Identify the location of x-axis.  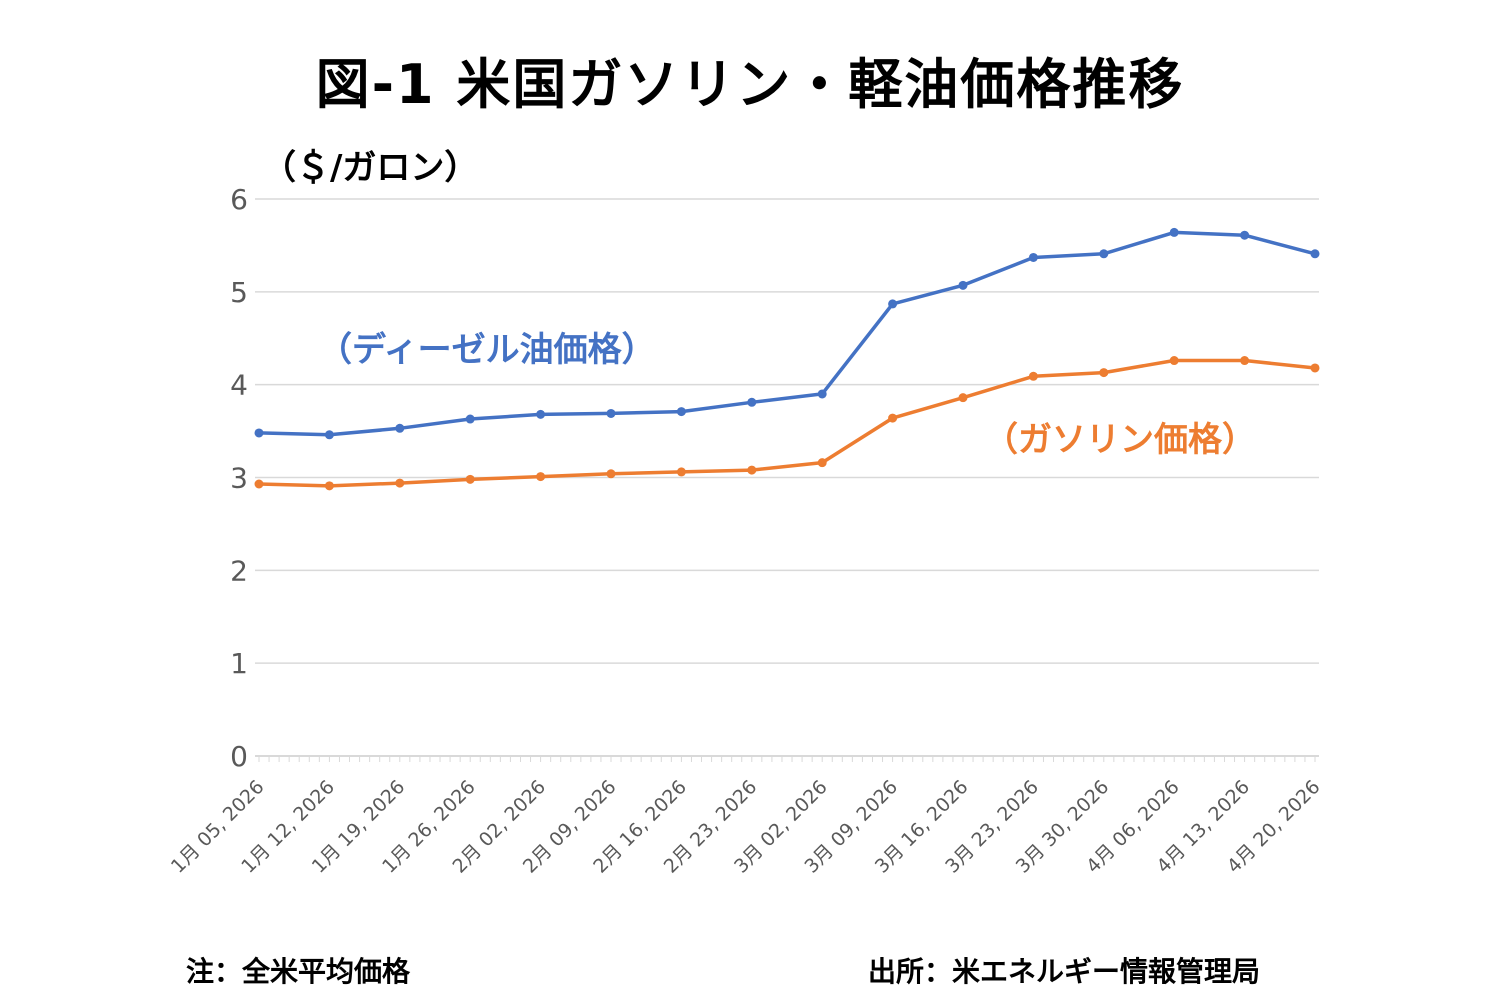
(787, 758).